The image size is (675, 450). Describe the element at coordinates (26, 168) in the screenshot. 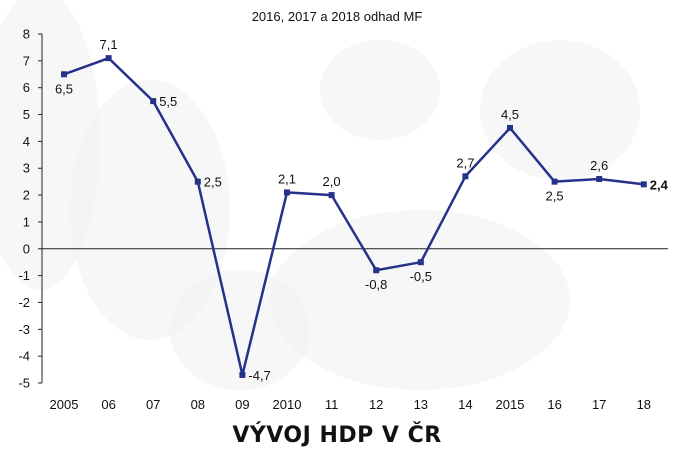

I see `y-tick-label: 3` at that location.